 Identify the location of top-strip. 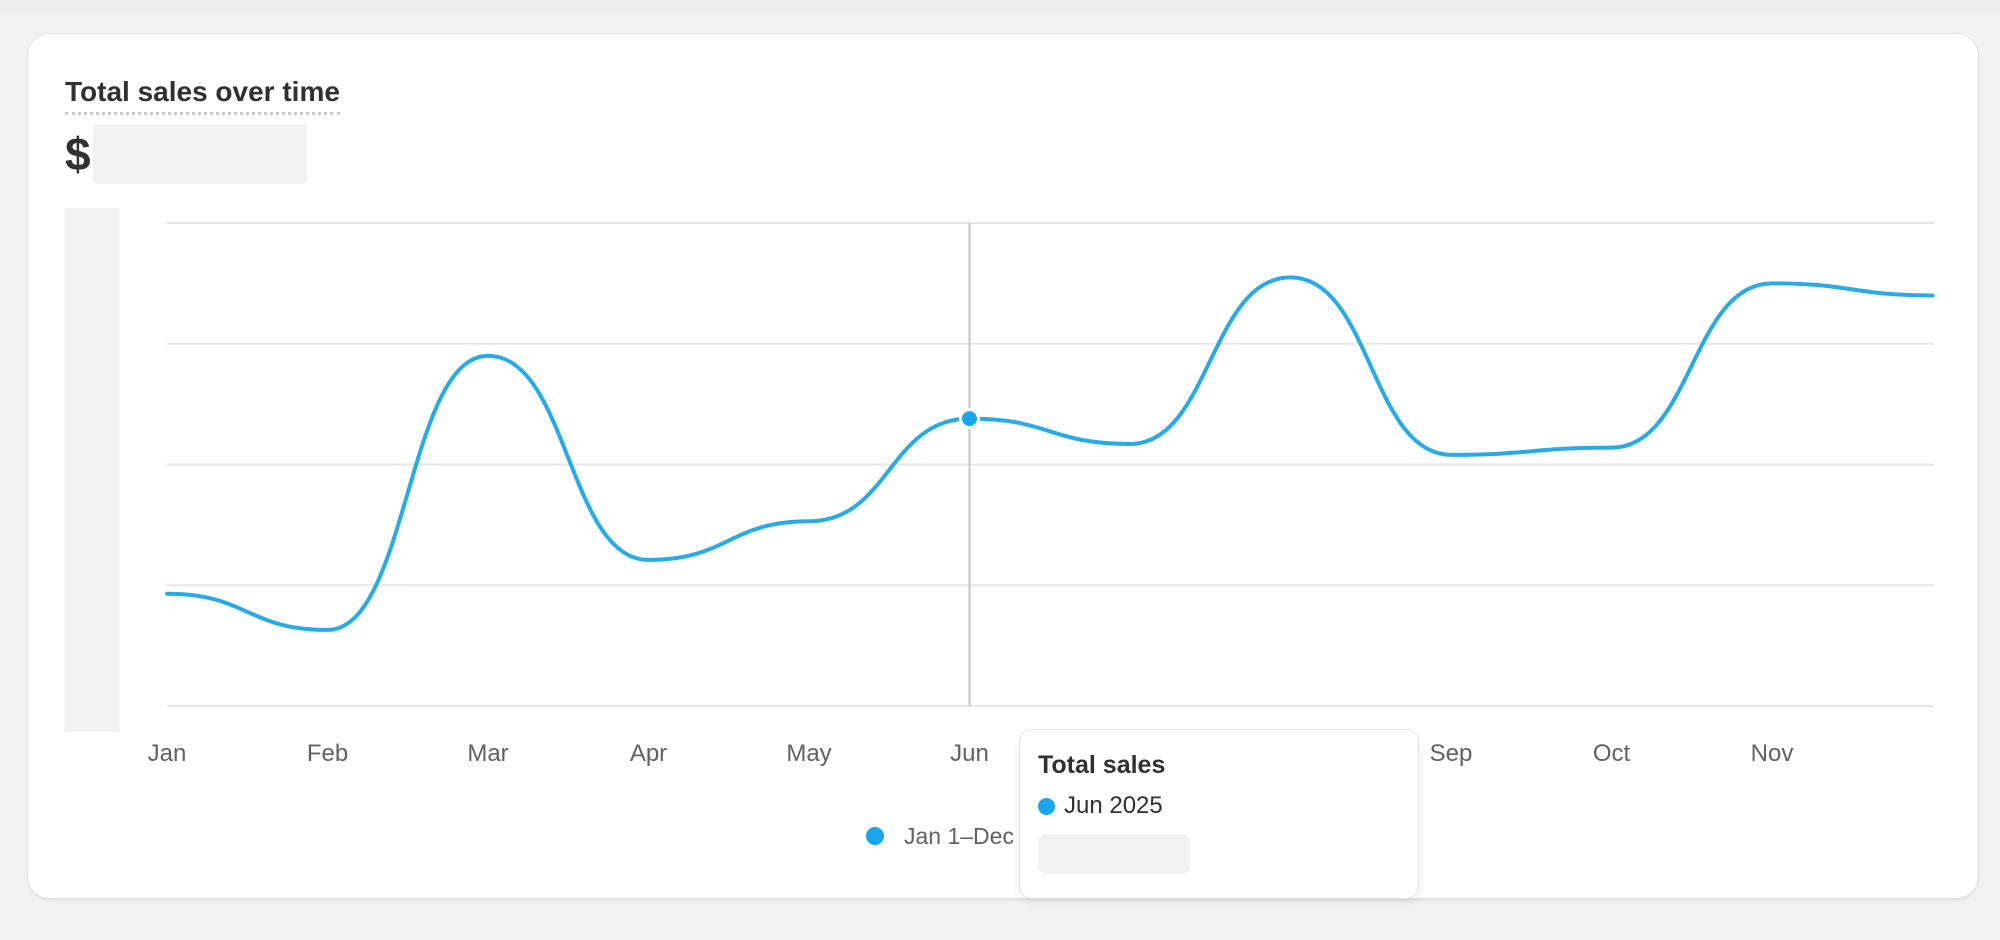
(1000, 7).